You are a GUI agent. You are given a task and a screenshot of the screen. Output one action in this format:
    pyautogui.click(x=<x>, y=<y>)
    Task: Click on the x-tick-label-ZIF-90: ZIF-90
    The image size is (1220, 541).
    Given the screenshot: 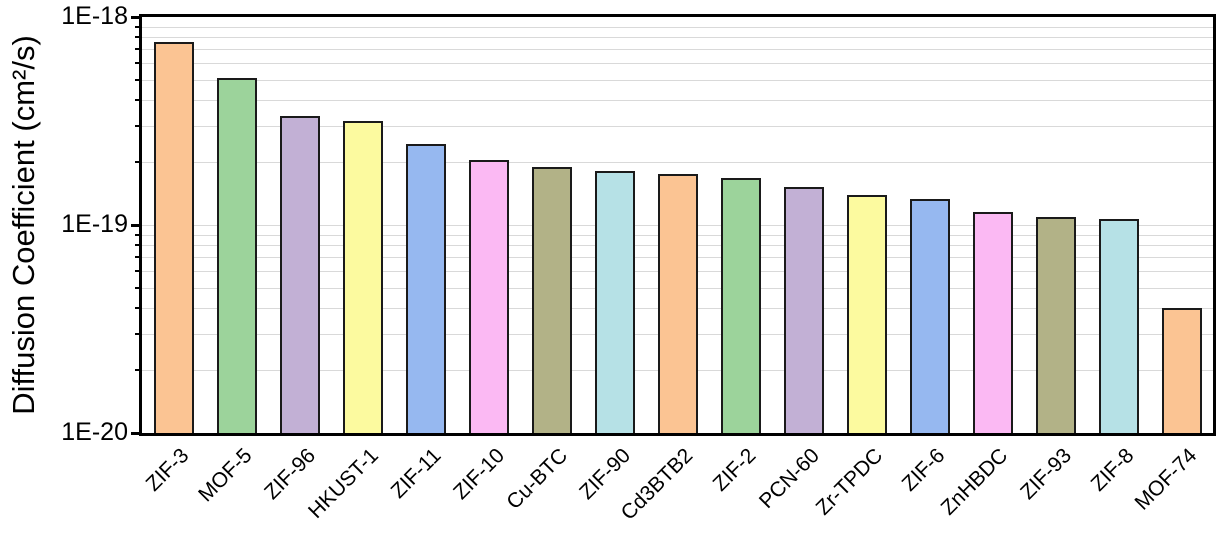 What is the action you would take?
    pyautogui.click(x=604, y=474)
    